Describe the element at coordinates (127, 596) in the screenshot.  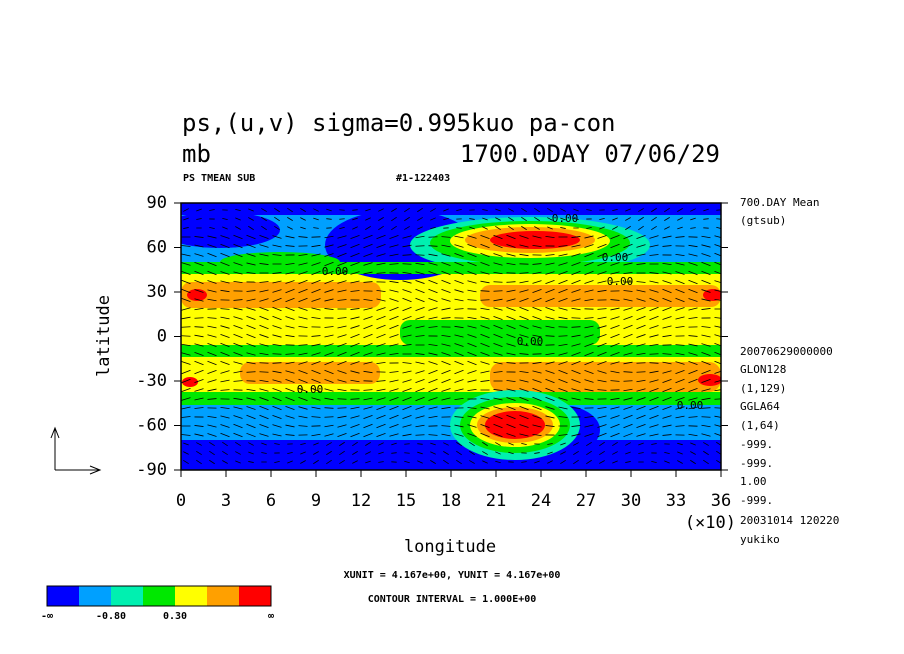
I see `colorbar-swatch` at that location.